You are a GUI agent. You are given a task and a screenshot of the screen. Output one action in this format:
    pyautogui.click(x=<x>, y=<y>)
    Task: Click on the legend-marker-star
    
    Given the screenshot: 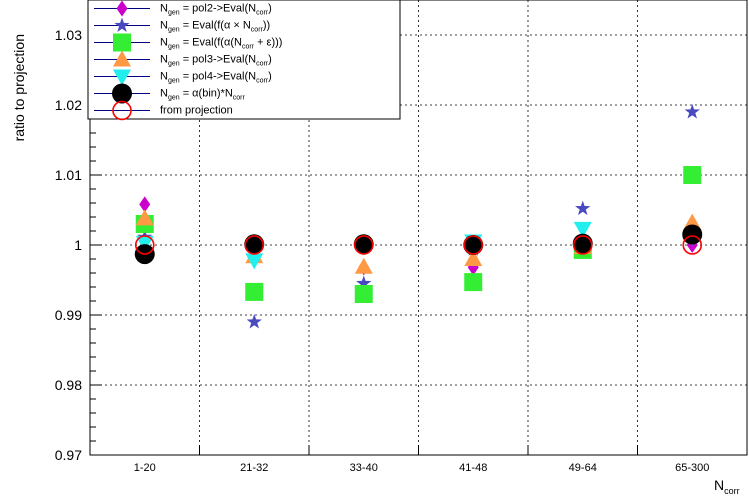 What is the action you would take?
    pyautogui.click(x=122, y=24)
    